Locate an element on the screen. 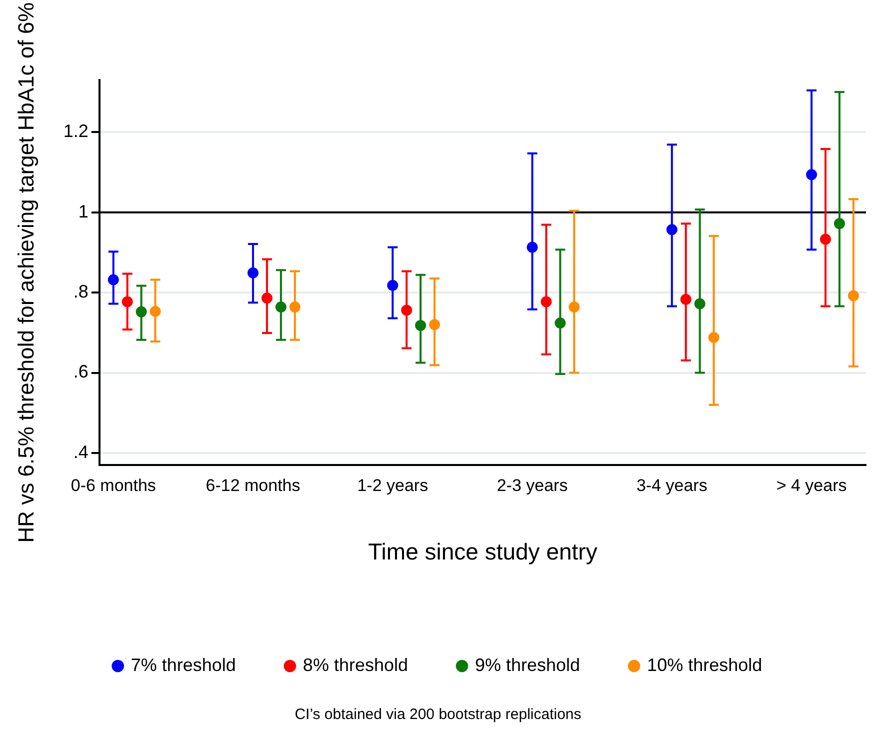 The width and height of the screenshot is (876, 733). legend-label: 8% threshold is located at coordinates (355, 664).